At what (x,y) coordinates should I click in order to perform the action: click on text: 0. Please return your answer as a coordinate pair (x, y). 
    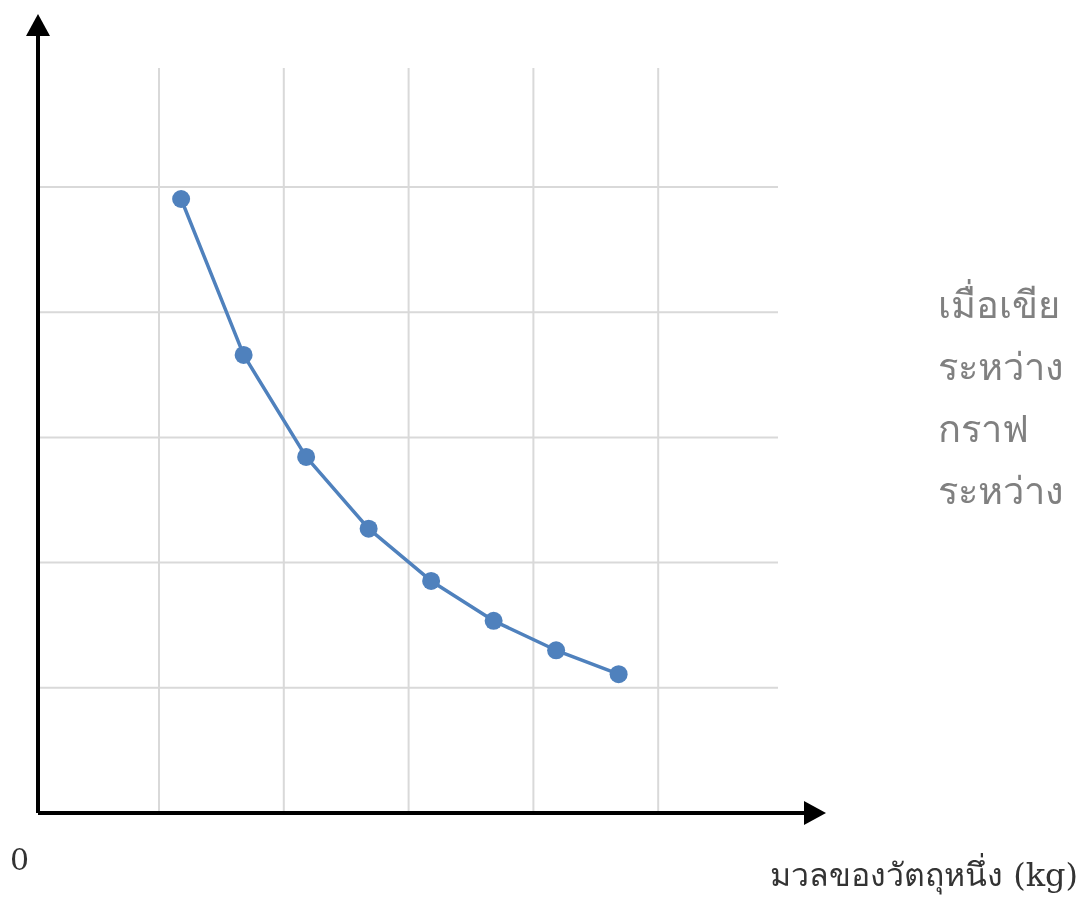
    Looking at the image, I should click on (20, 859).